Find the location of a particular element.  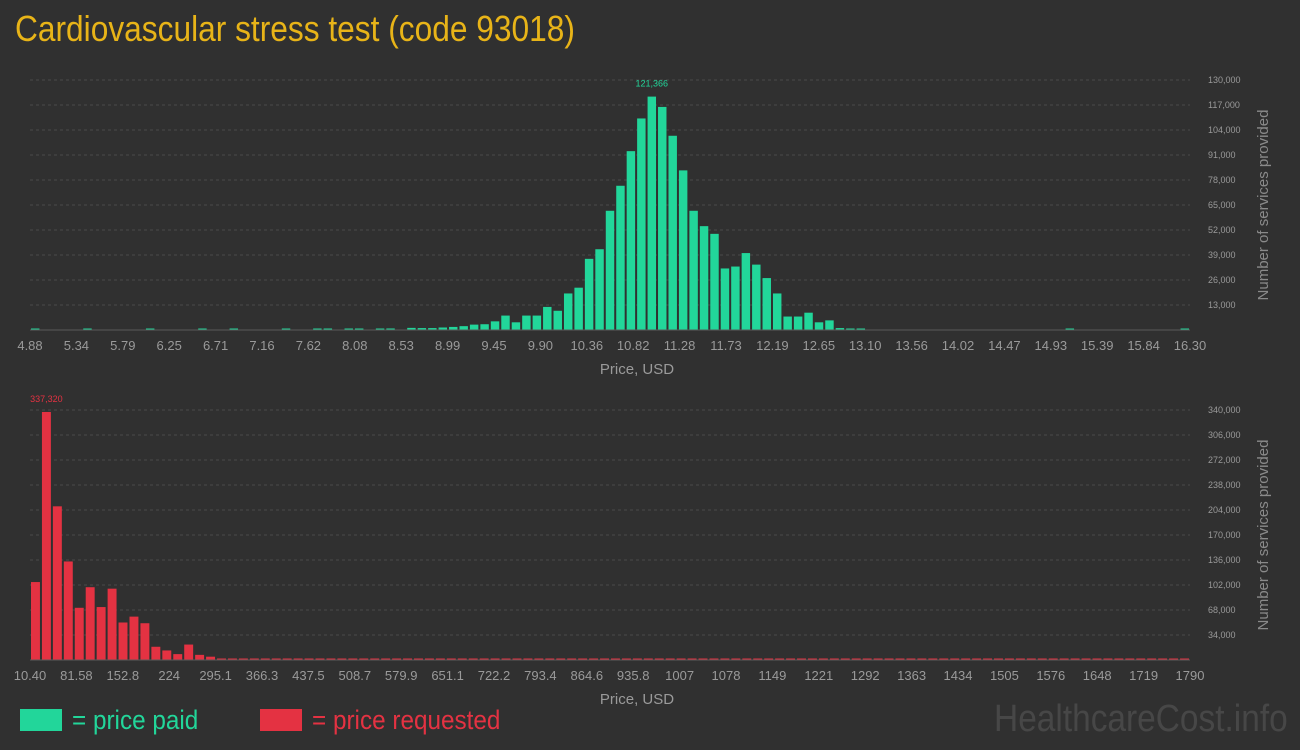

x-tick-label: 864.6 is located at coordinates (587, 675).